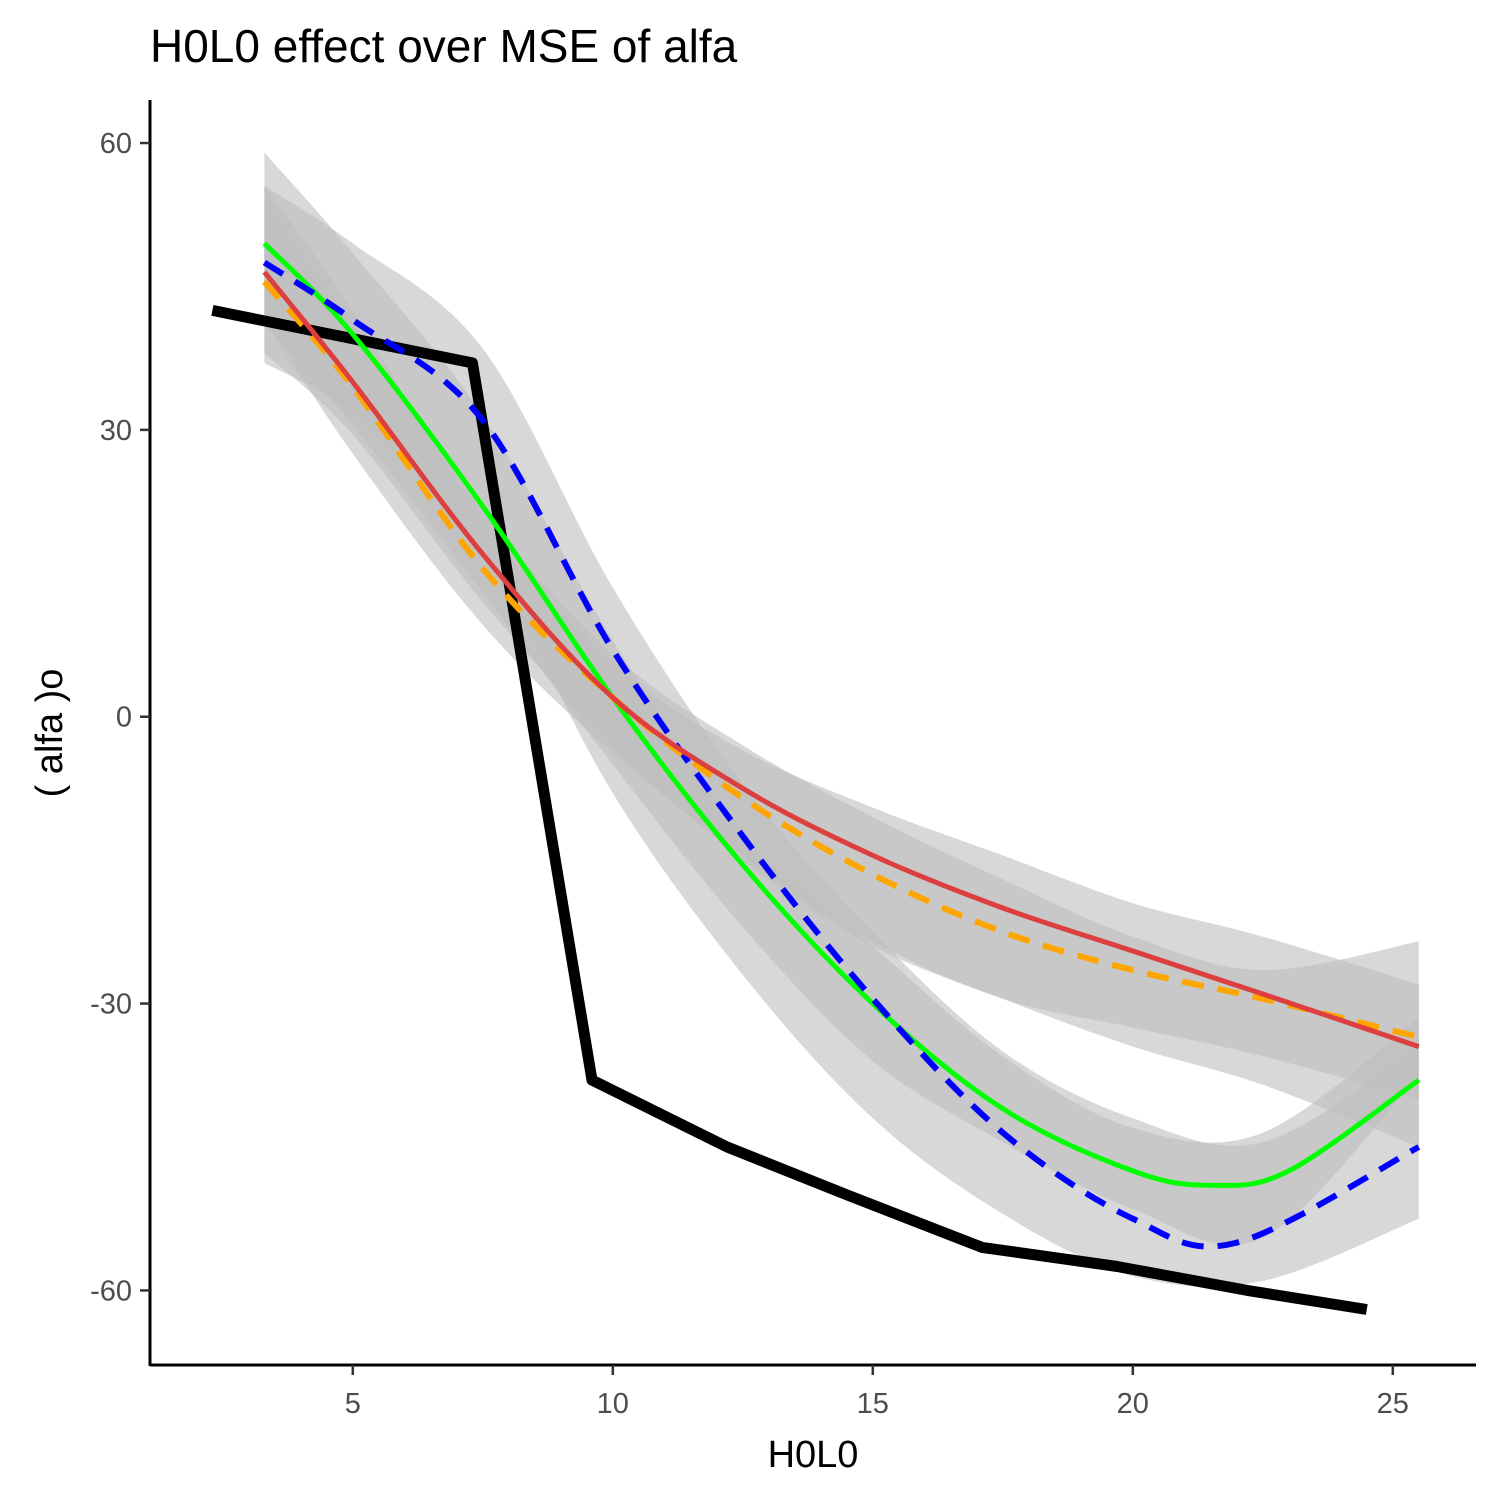  Describe the element at coordinates (124, 718) in the screenshot. I see `y-tick-label: 0` at that location.